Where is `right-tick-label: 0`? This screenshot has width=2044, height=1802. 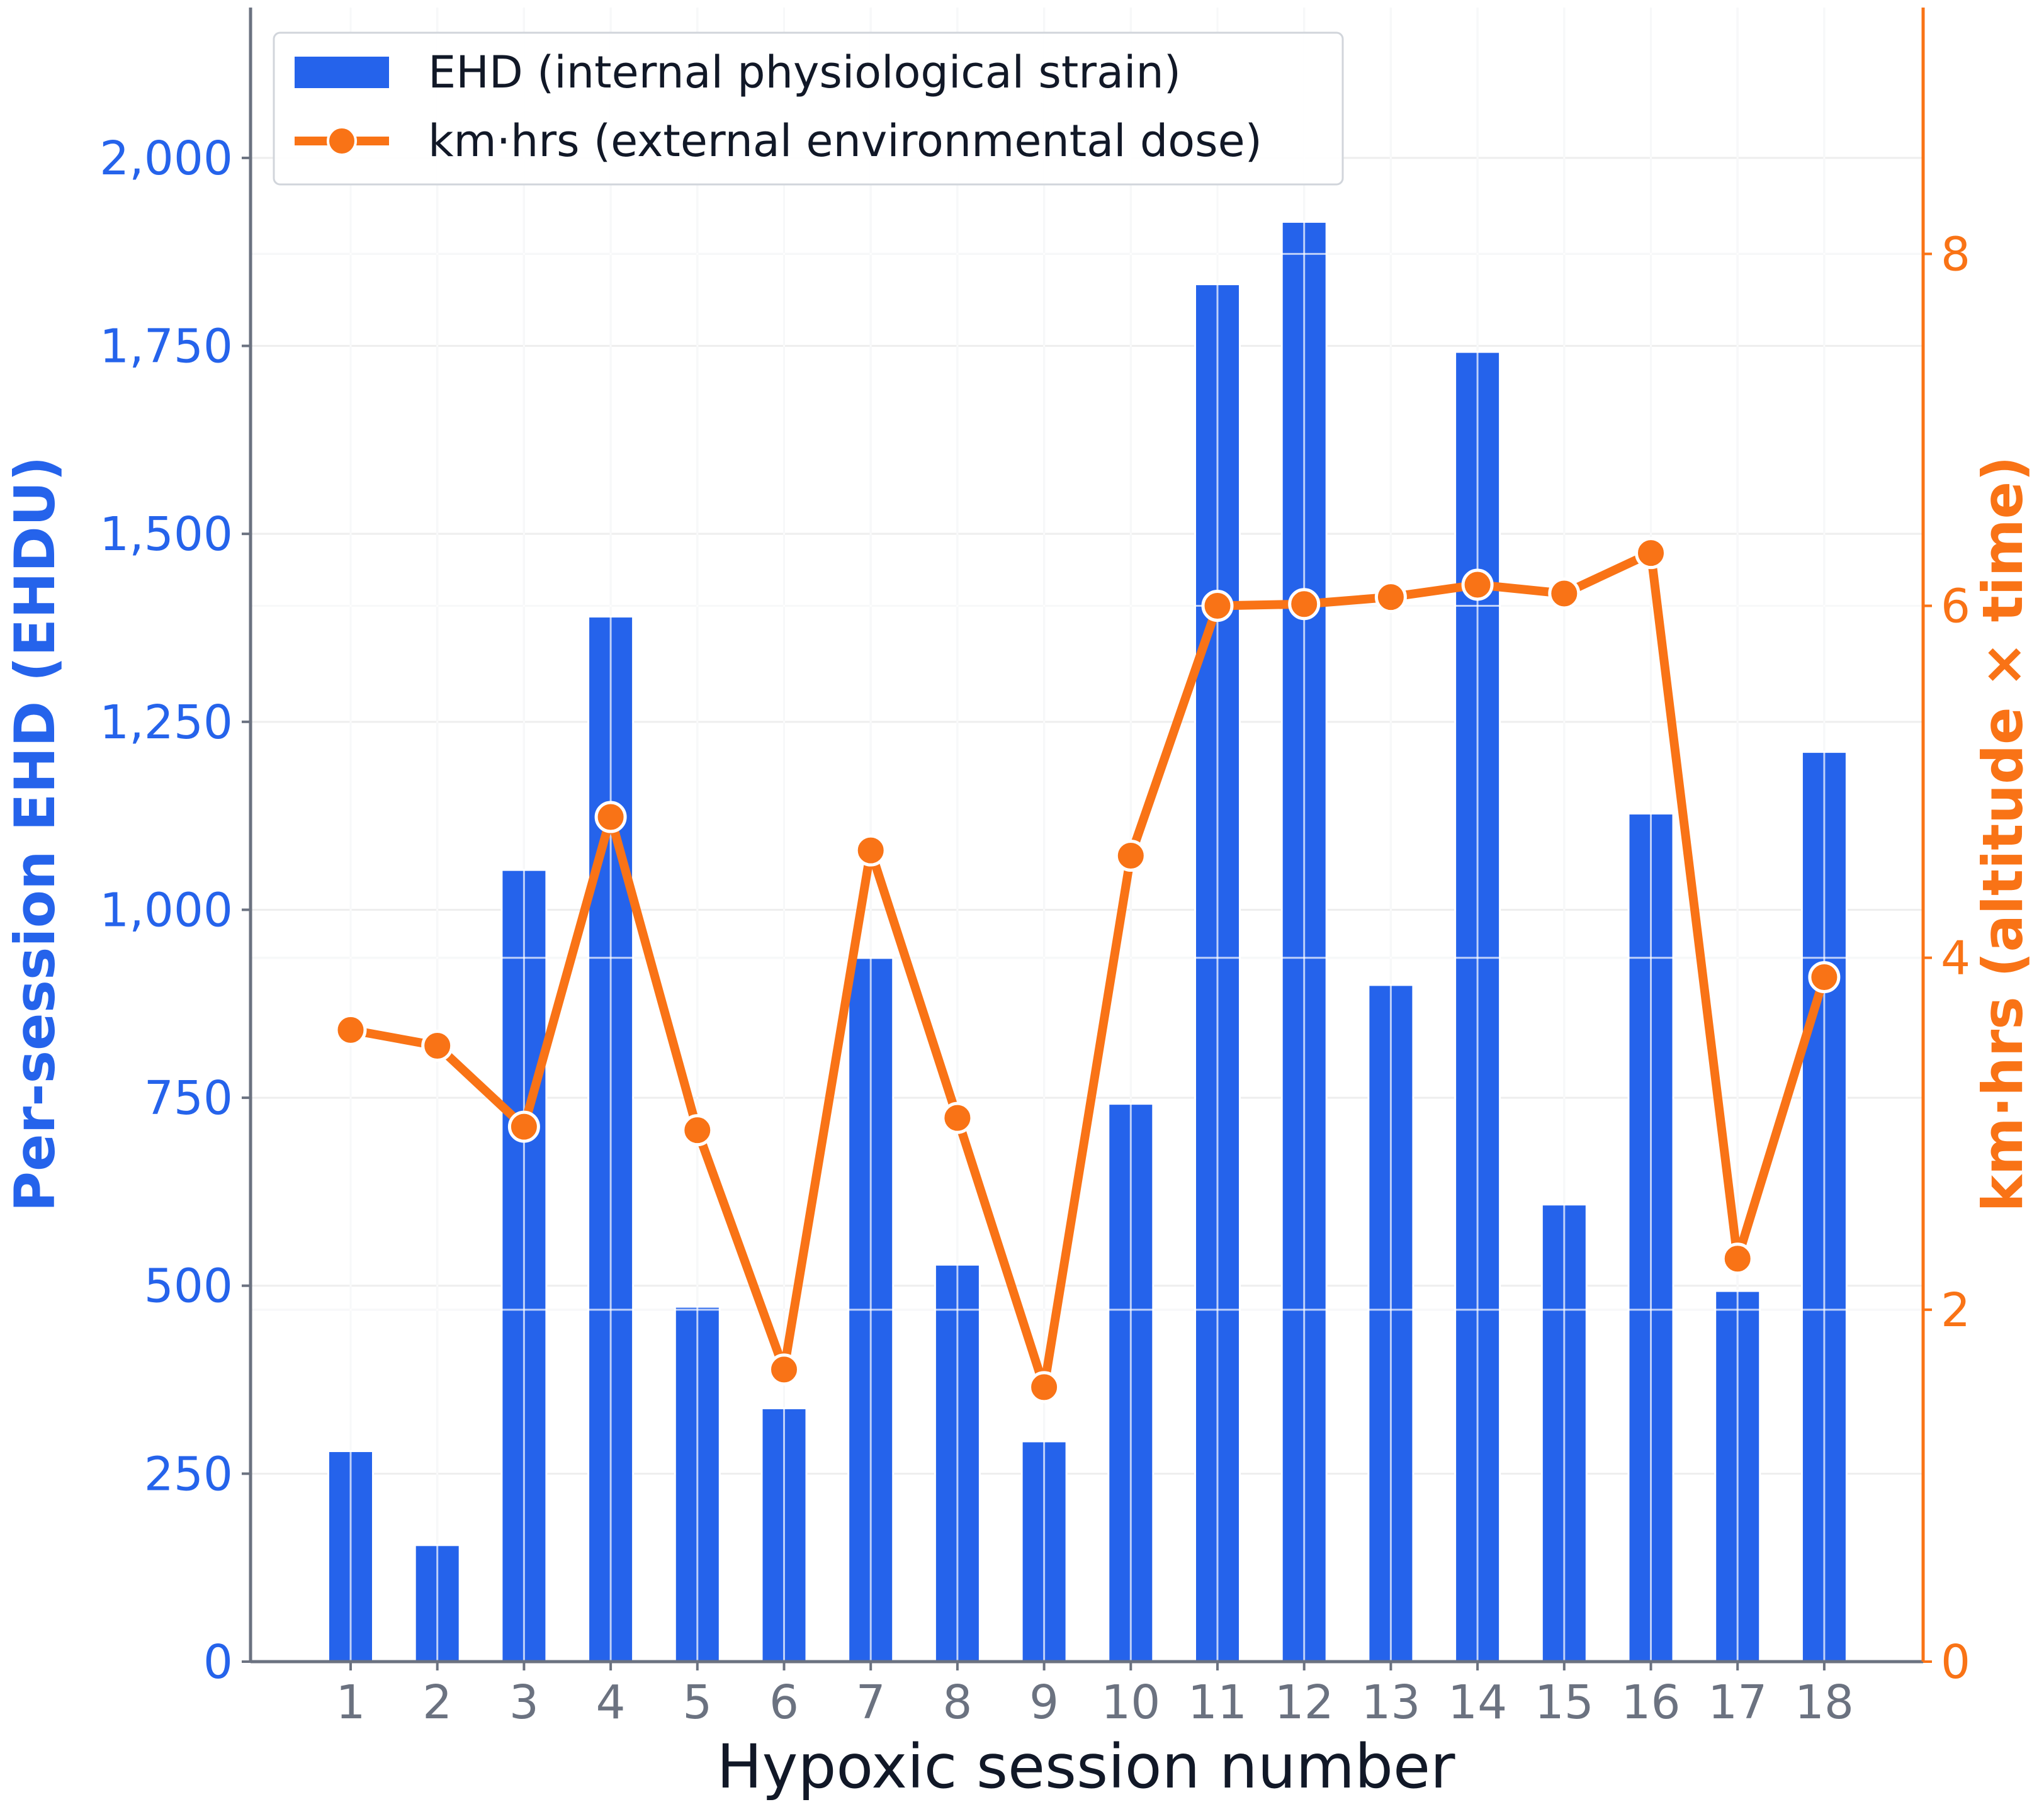 right-tick-label: 0 is located at coordinates (1955, 1662).